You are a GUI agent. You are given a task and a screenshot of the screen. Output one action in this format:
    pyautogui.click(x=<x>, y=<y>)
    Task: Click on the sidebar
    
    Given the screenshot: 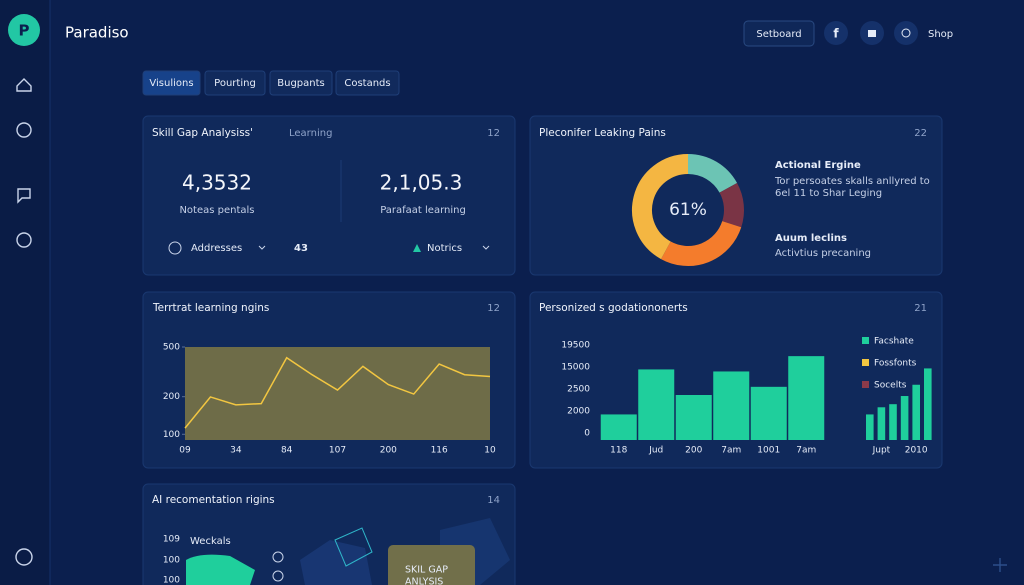 What is the action you would take?
    pyautogui.click(x=25, y=292)
    